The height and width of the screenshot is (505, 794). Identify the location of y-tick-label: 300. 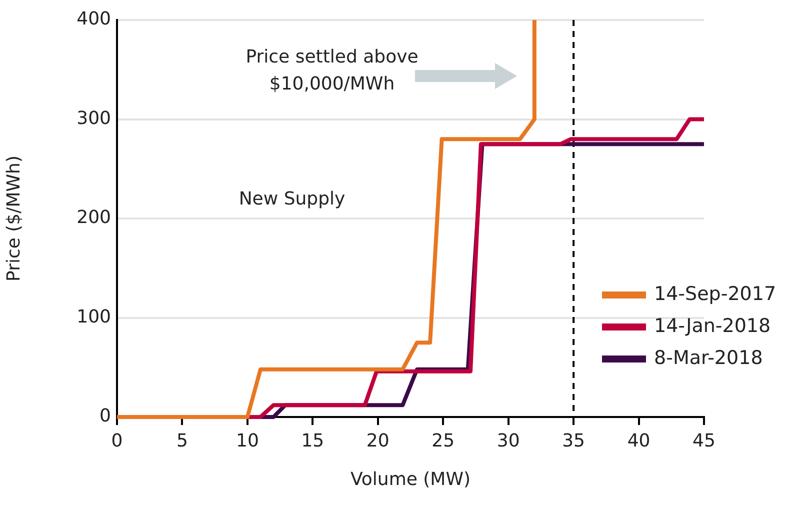
(93, 118).